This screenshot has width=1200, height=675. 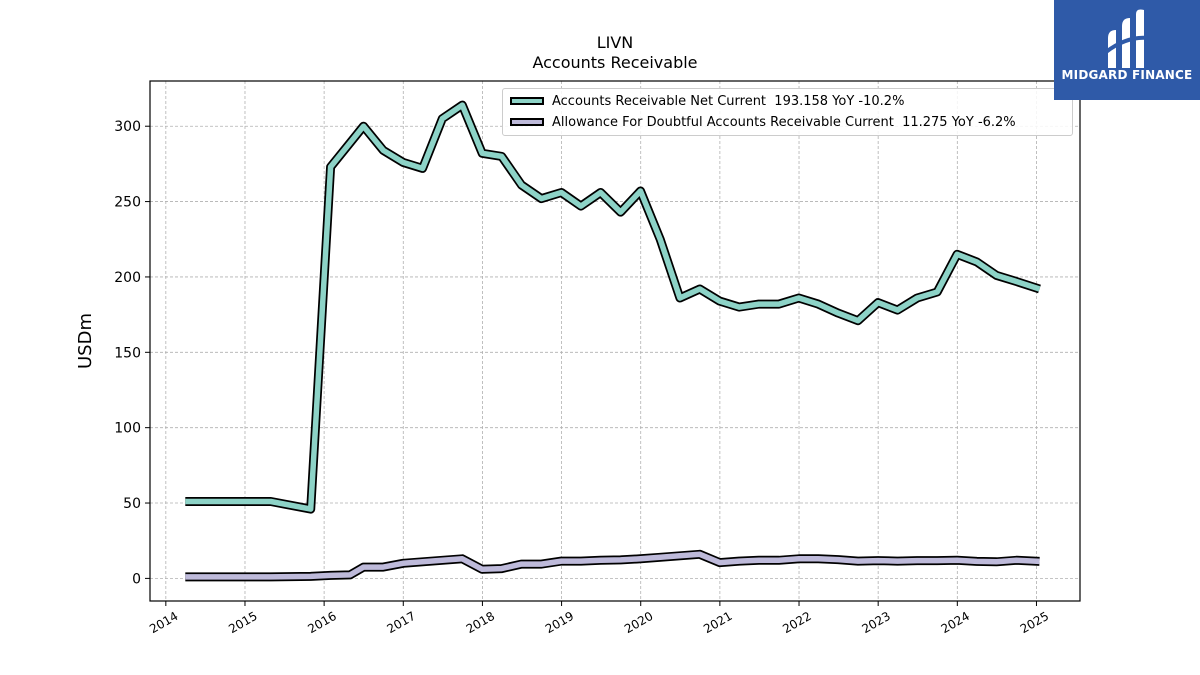 What do you see at coordinates (527, 122) in the screenshot?
I see `legend-swatch-allowance` at bounding box center [527, 122].